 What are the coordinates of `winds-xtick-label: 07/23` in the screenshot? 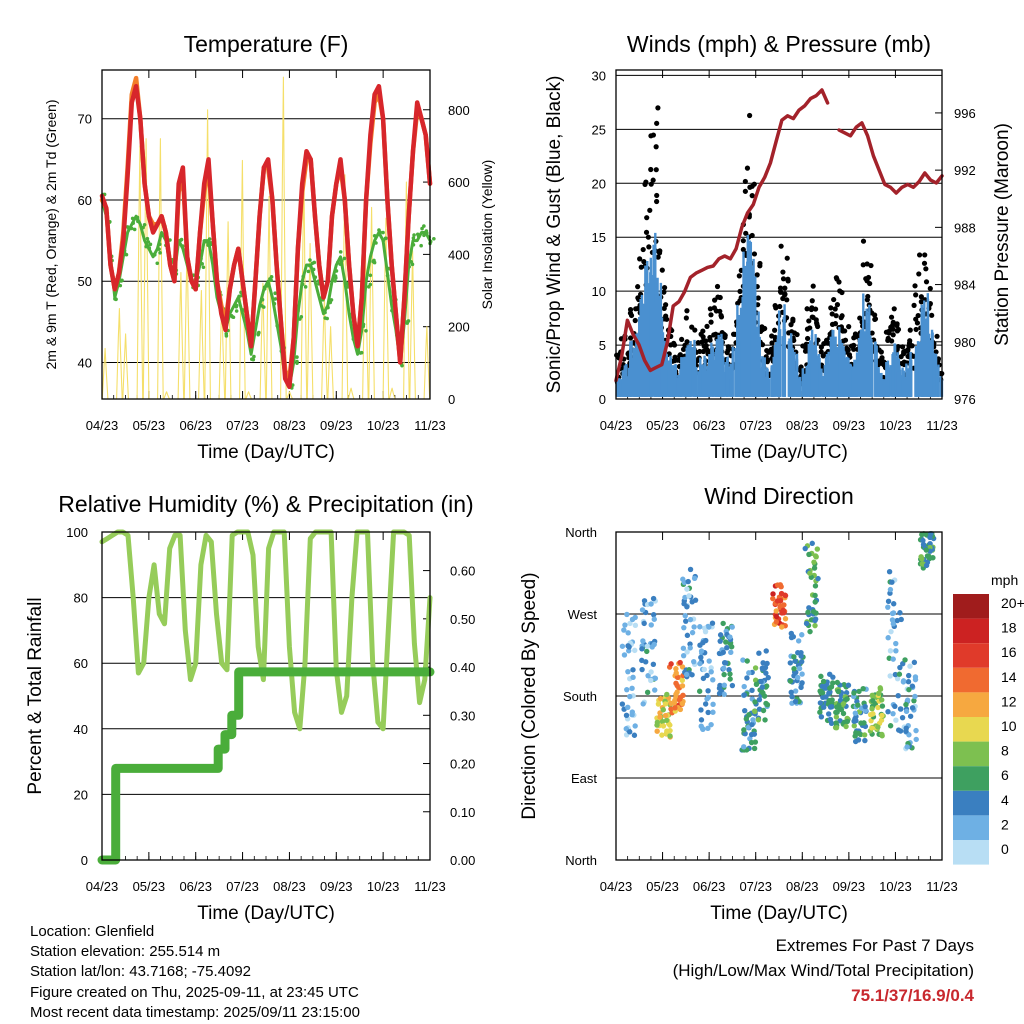 It's located at (755, 425).